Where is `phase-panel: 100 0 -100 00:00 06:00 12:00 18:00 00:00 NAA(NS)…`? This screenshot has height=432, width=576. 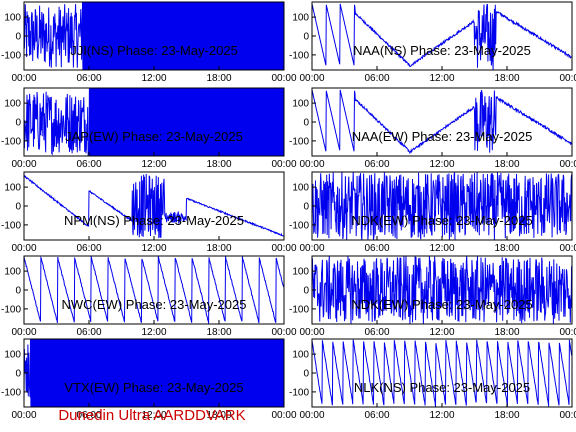
phase-panel: 100 0 -100 00:00 06:00 12:00 18:00 00:00 NAA(NS)… is located at coordinates (432, 42).